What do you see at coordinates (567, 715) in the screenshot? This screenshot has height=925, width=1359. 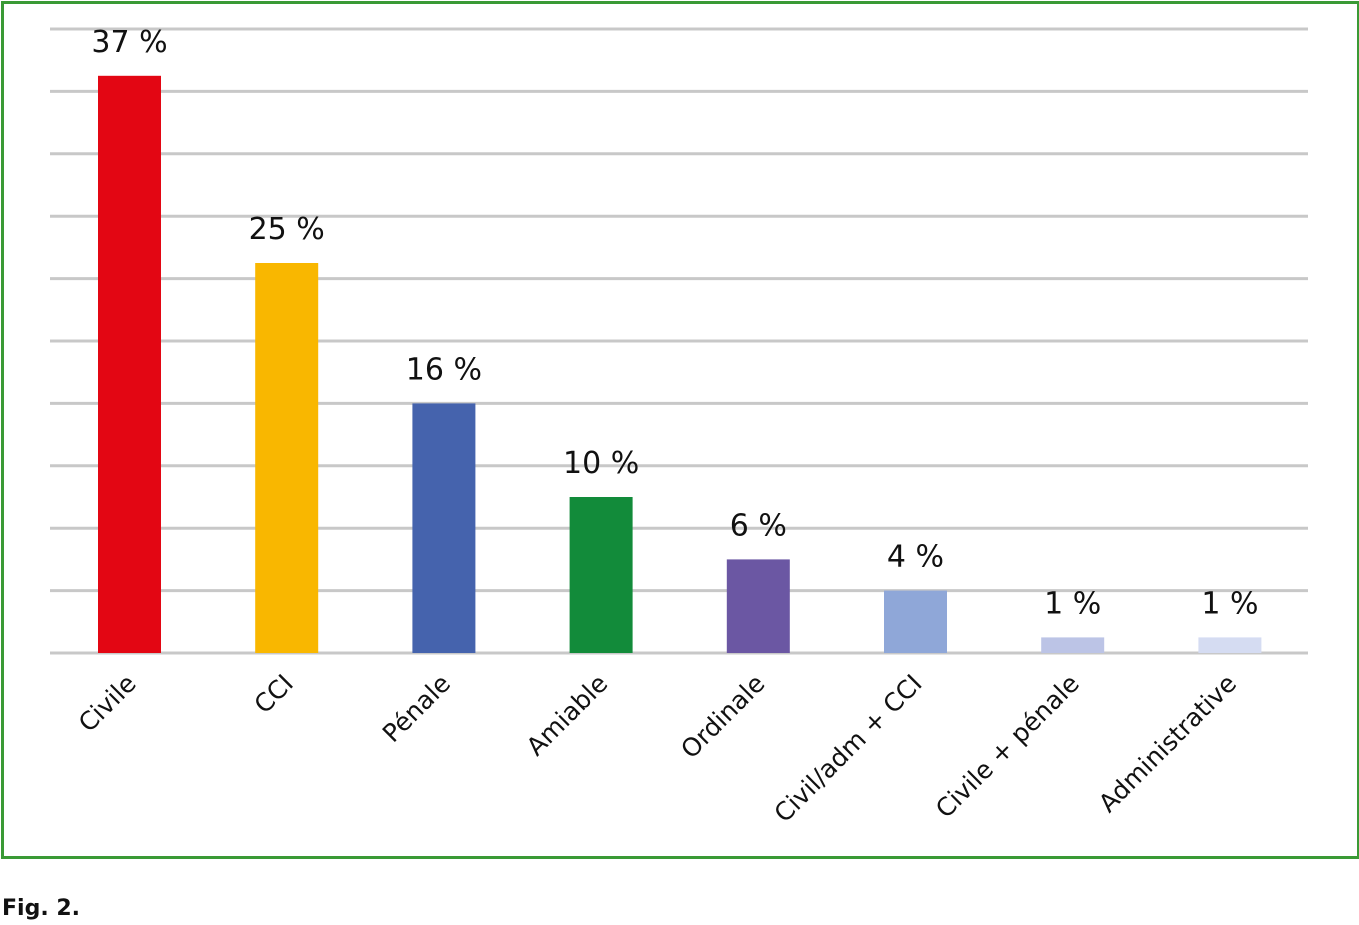 I see `category-label-4: Amiable` at bounding box center [567, 715].